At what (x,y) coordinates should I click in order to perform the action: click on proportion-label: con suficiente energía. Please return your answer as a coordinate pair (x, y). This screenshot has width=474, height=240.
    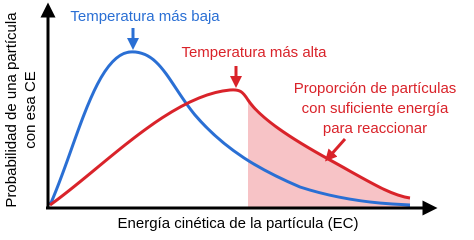
    Looking at the image, I should click on (375, 108).